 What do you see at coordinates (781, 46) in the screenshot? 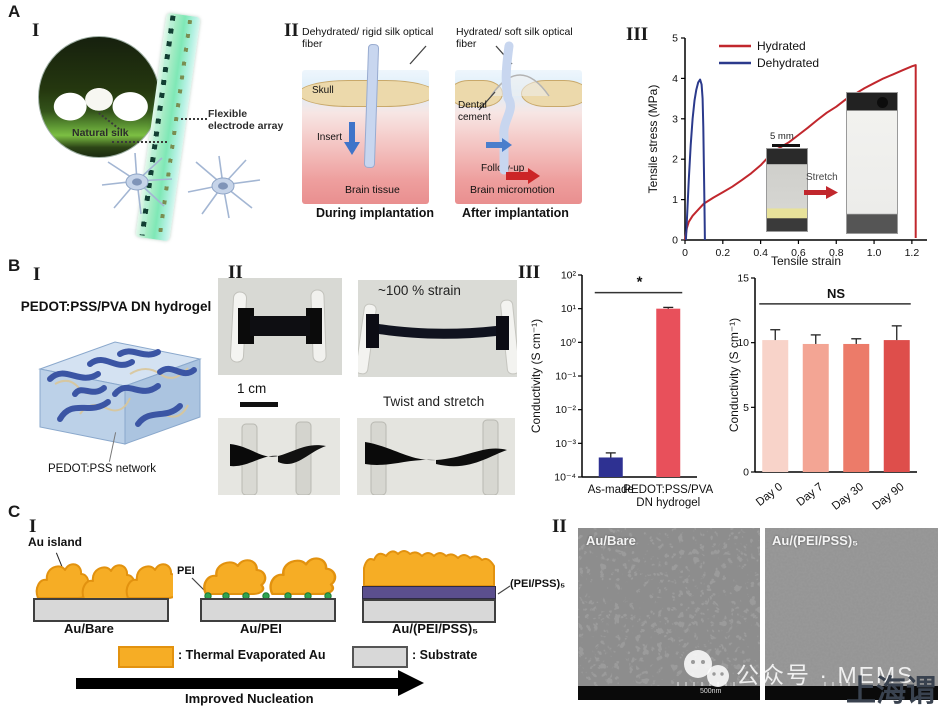
I see `svg-text: Hydrated` at bounding box center [781, 46].